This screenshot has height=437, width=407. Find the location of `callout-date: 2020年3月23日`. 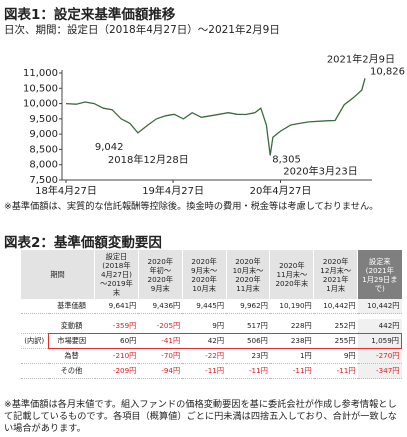

callout-date: 2020年3月23日 is located at coordinates (320, 170).